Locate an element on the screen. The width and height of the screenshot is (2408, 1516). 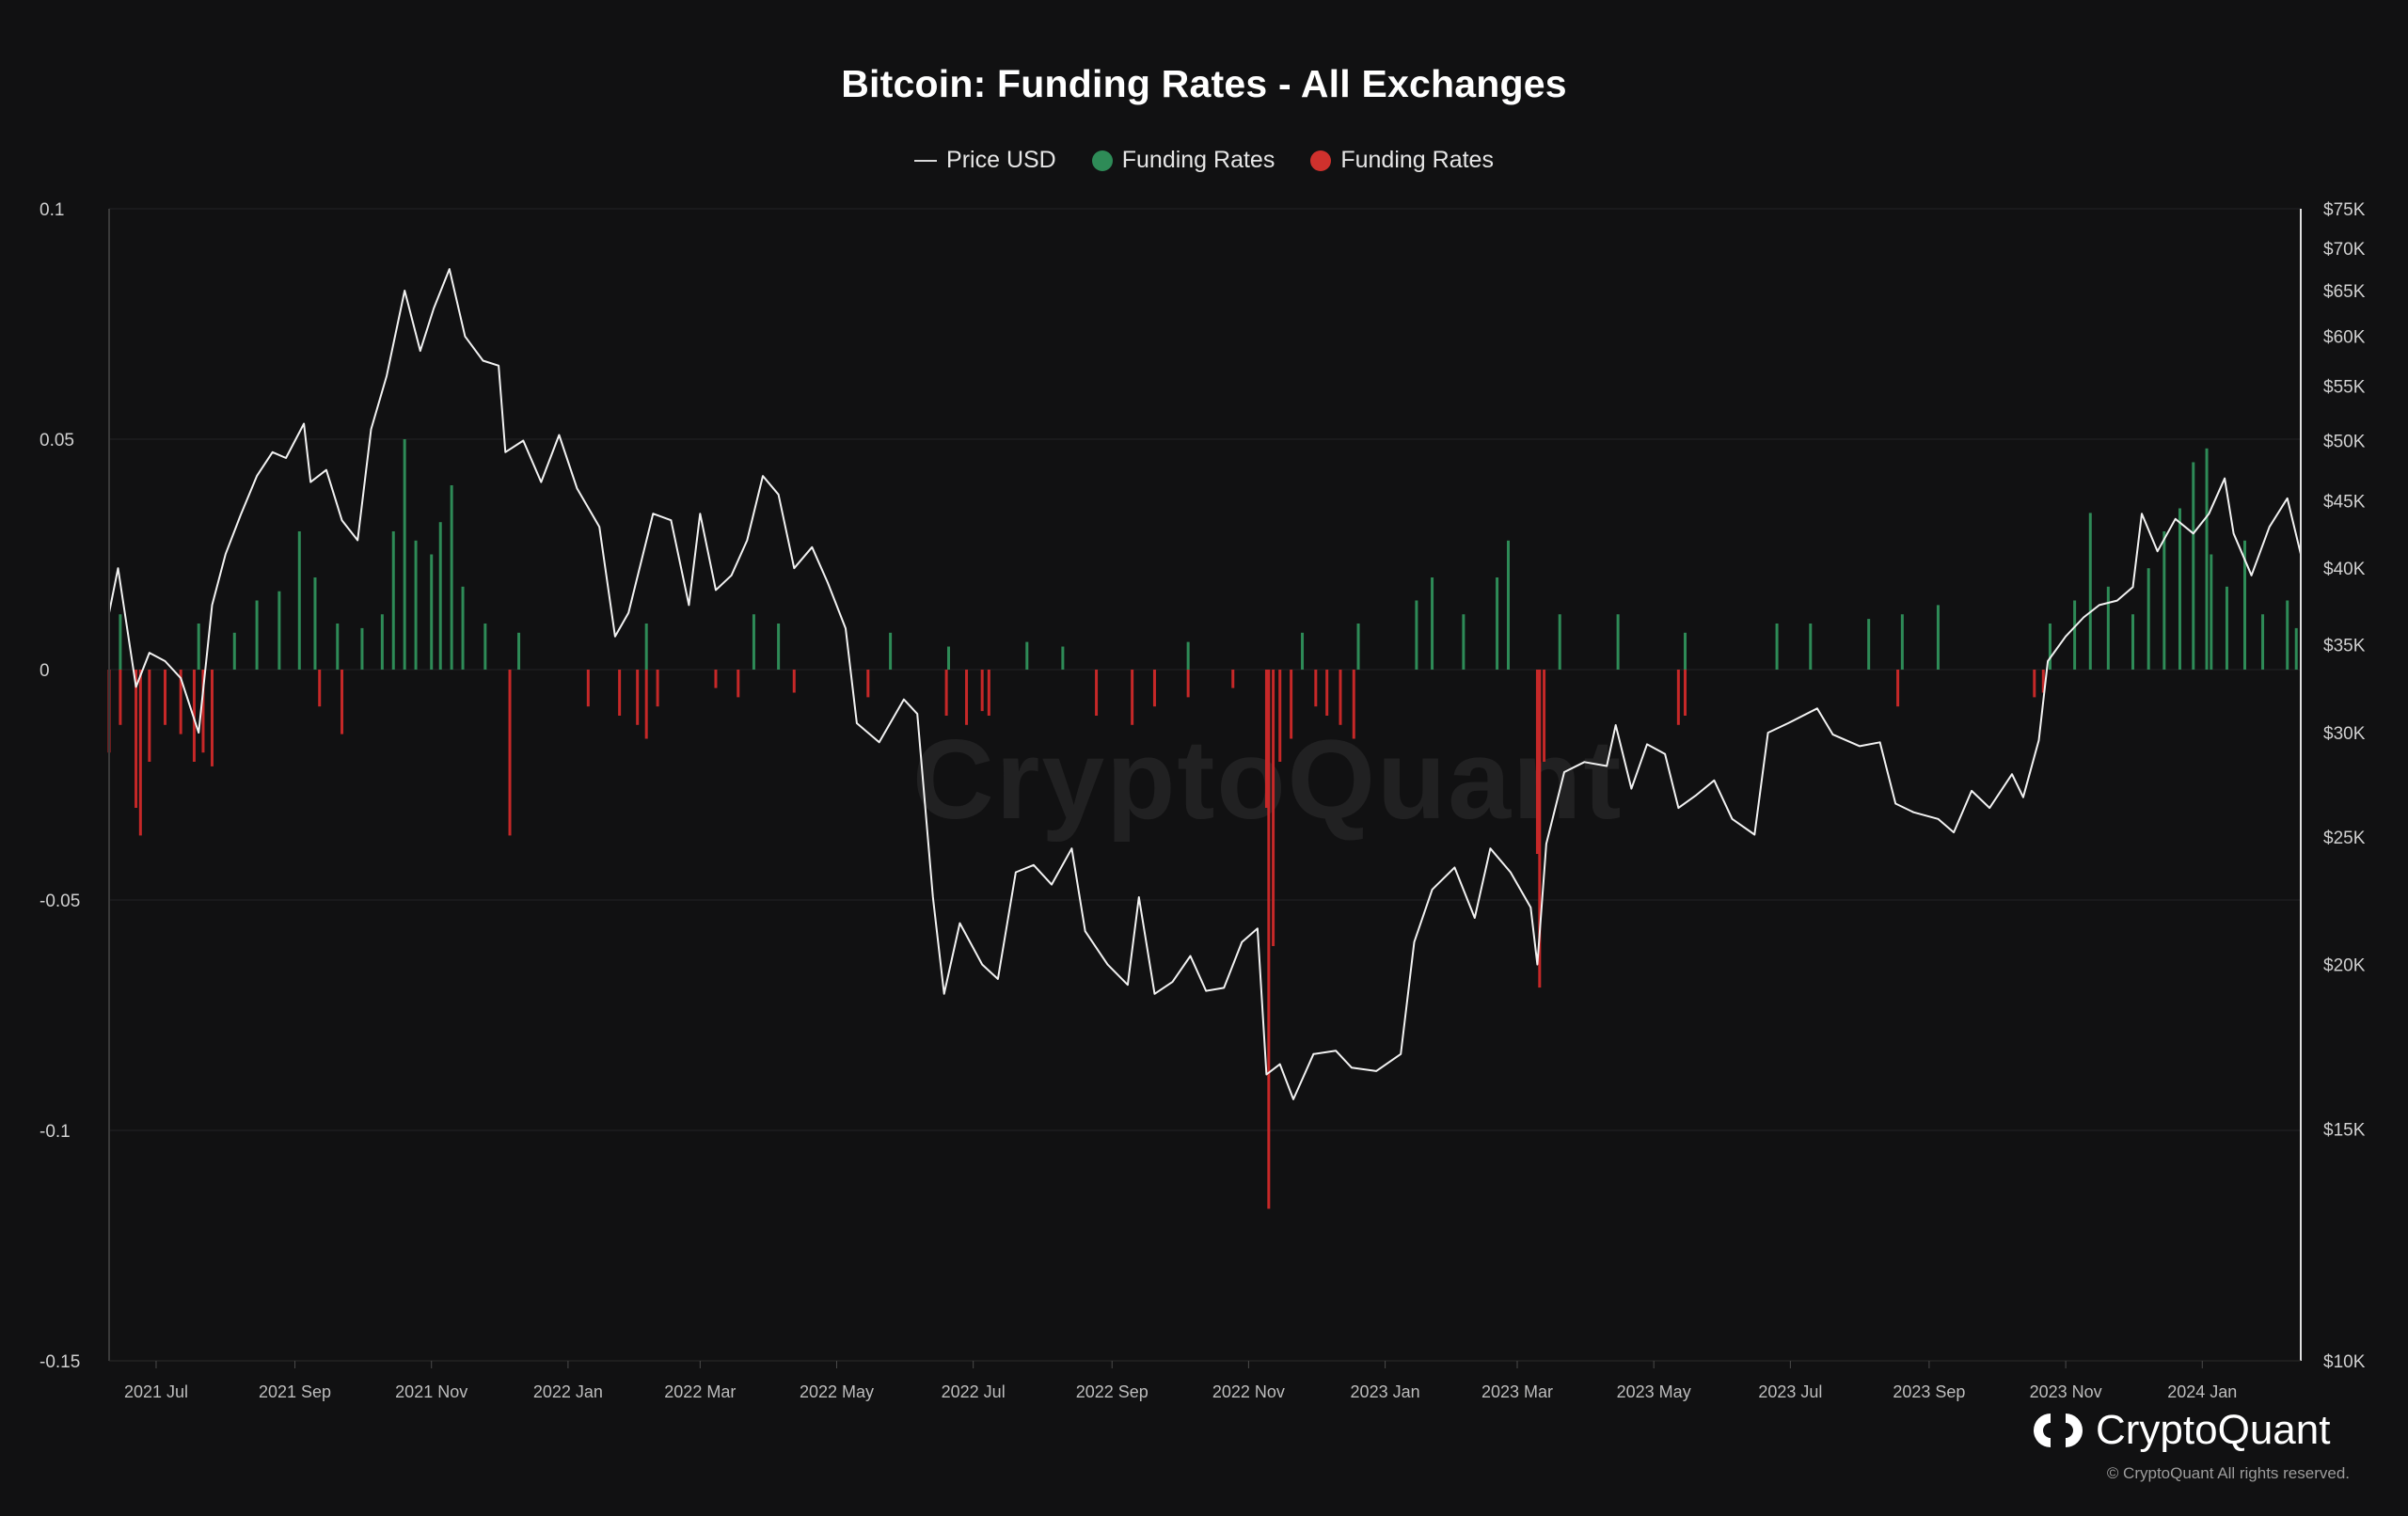
left-tick-label: 0 is located at coordinates (45, 671).